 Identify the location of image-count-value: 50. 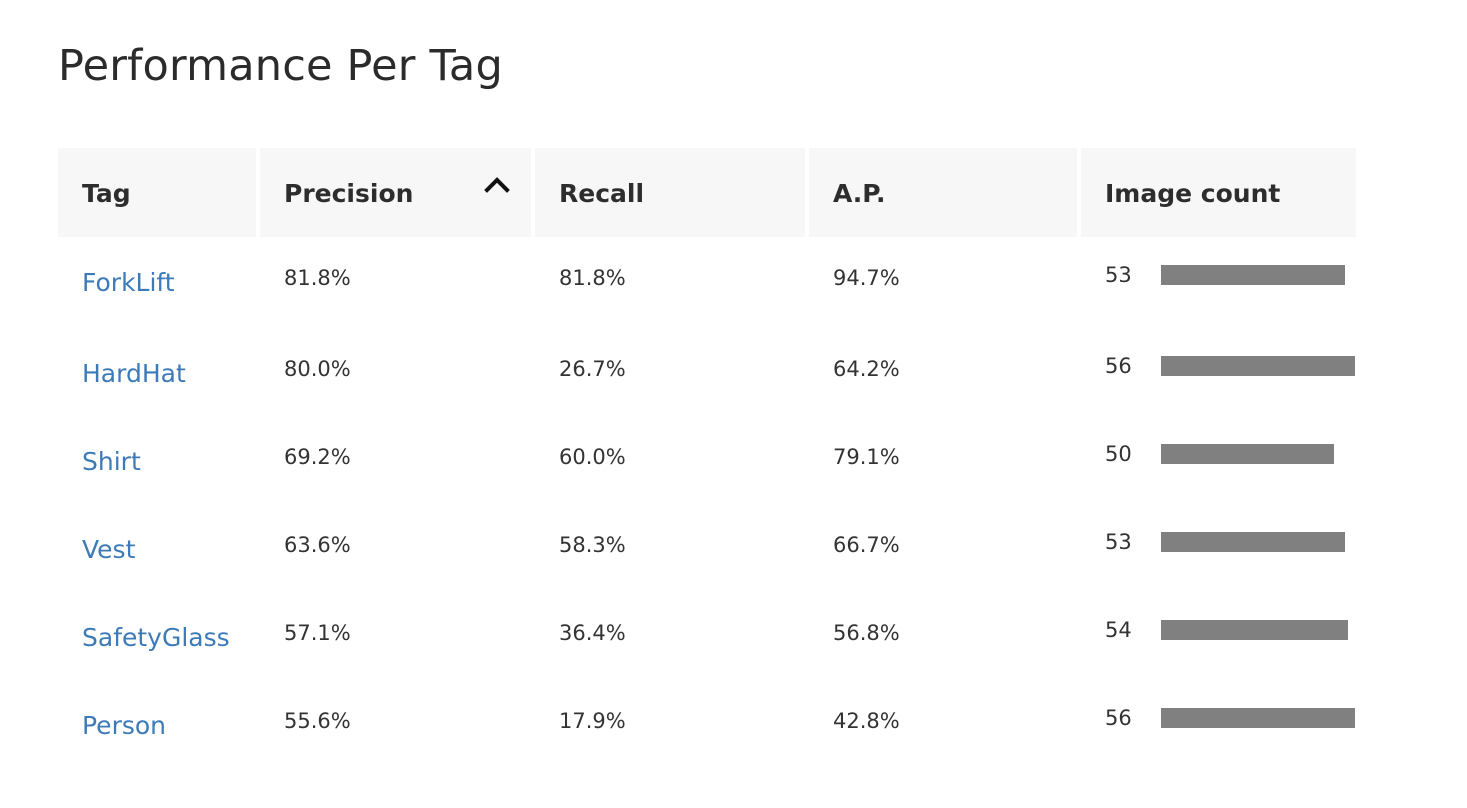
(1118, 454).